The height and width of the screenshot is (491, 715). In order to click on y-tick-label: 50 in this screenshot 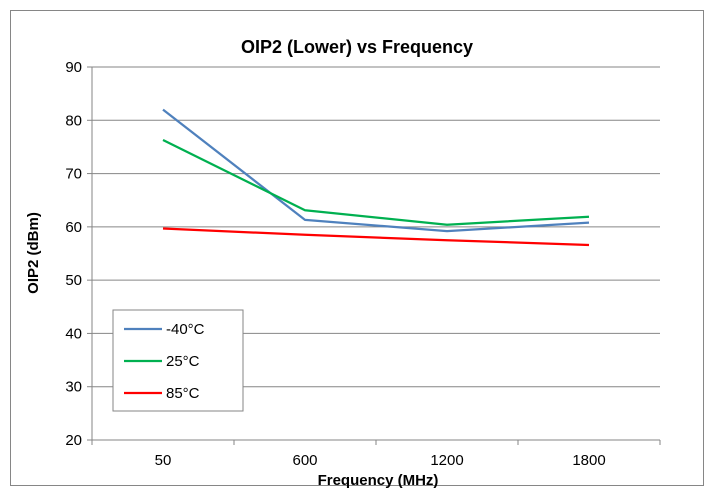, I will do `click(73, 280)`.